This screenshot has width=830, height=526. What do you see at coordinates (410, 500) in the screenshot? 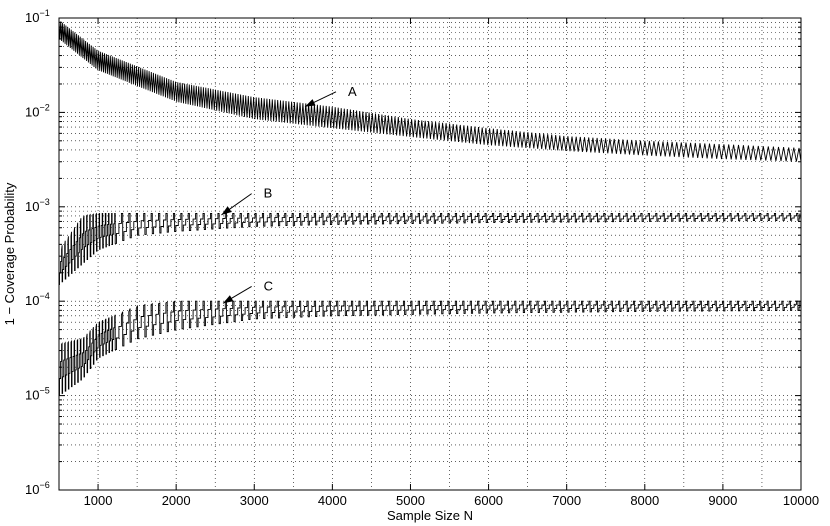
I see `x-tick-label: 5000` at bounding box center [410, 500].